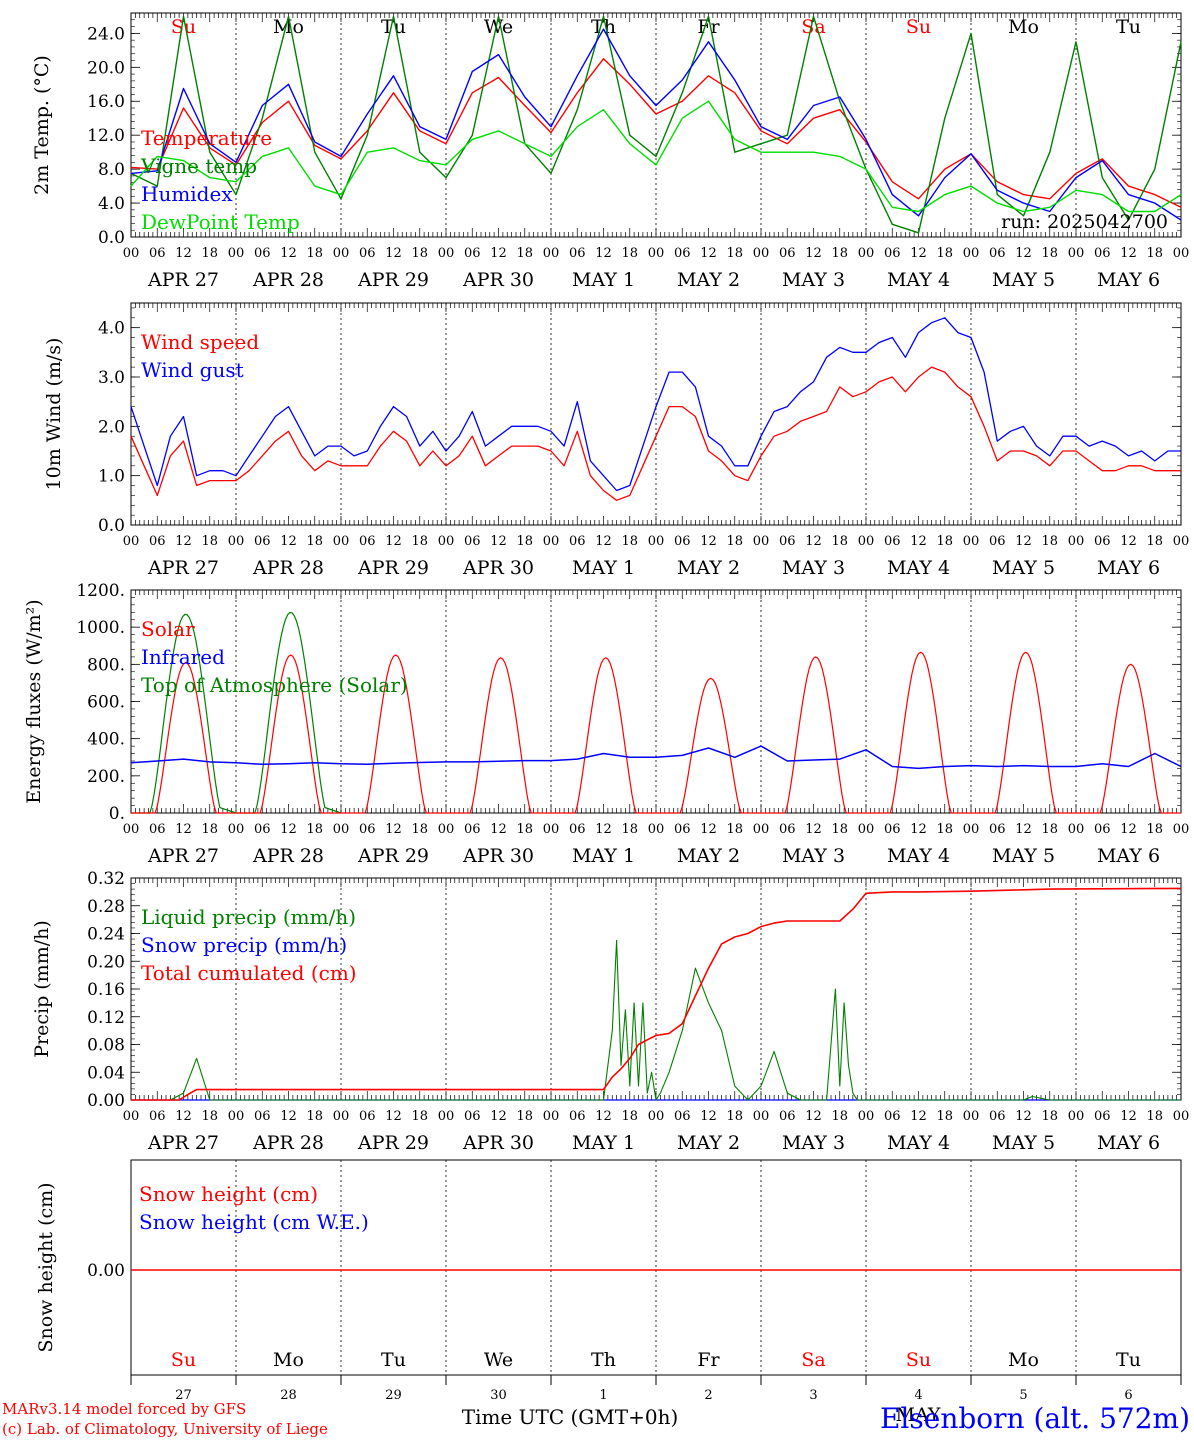  What do you see at coordinates (708, 568) in the screenshot?
I see `date-label: MAY 2` at bounding box center [708, 568].